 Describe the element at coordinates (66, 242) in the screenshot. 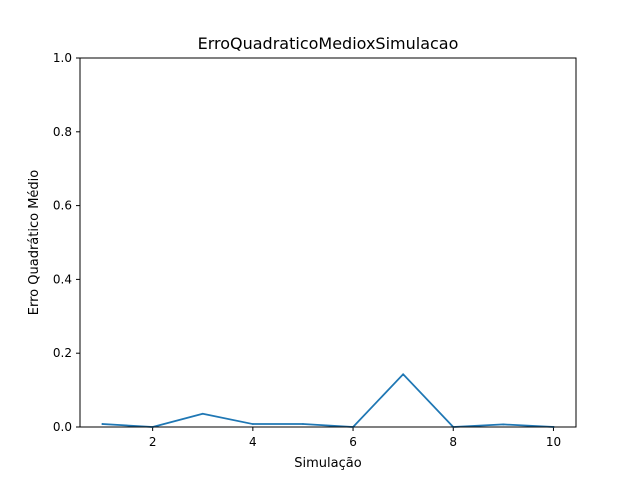

I see `y-axis: 0.0 0.2 0.4 0.6 0.8 1.0` at that location.